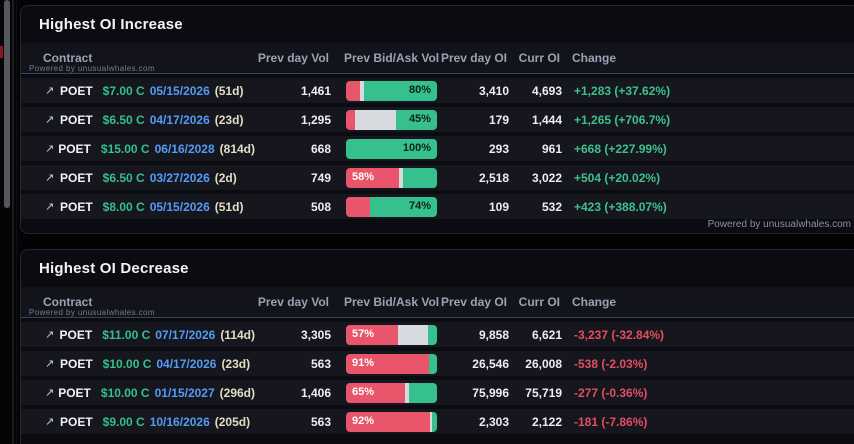 The height and width of the screenshot is (444, 854). I want to click on strike-label: $15.00 C, so click(125, 148).